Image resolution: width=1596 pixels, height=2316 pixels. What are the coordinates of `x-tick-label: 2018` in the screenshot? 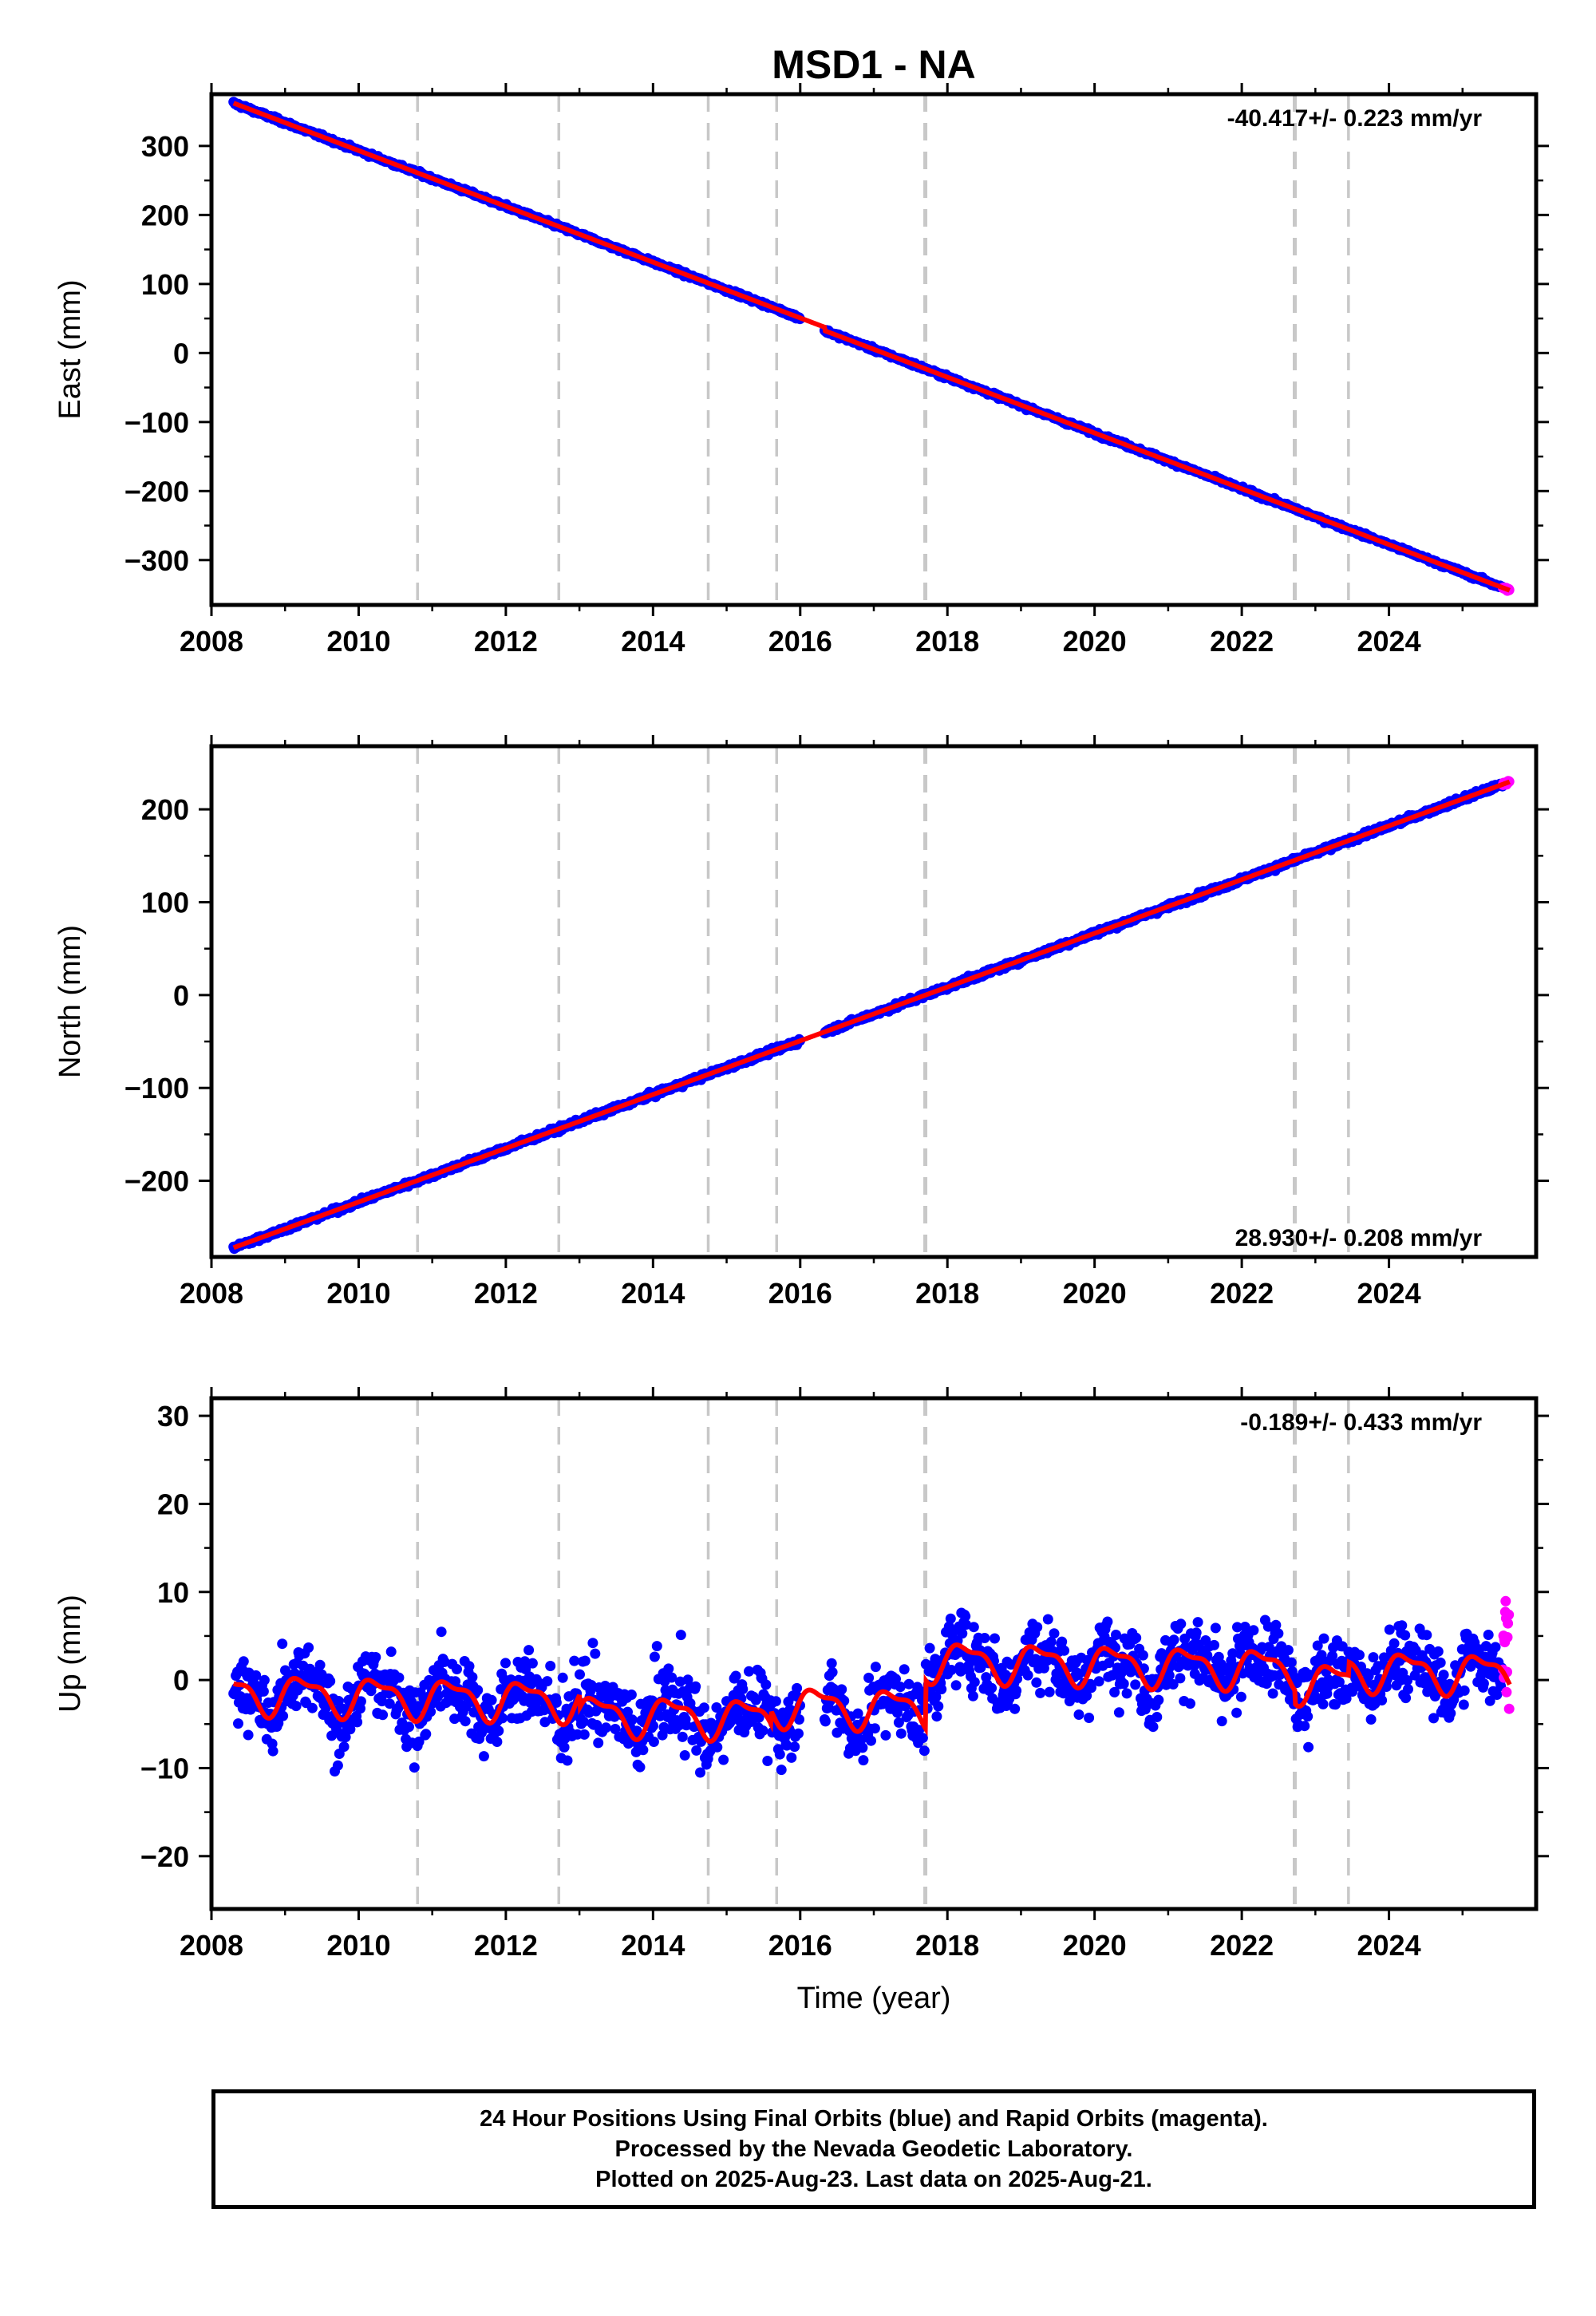 It's located at (947, 1293).